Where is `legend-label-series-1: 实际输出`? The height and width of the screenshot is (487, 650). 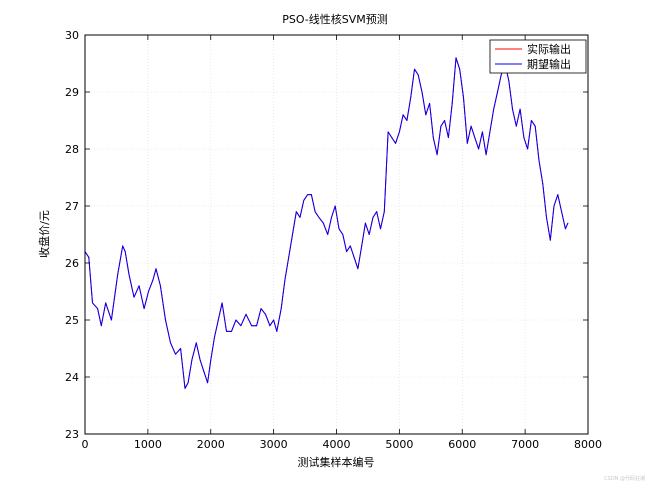 legend-label-series-1: 实际输出 is located at coordinates (549, 49).